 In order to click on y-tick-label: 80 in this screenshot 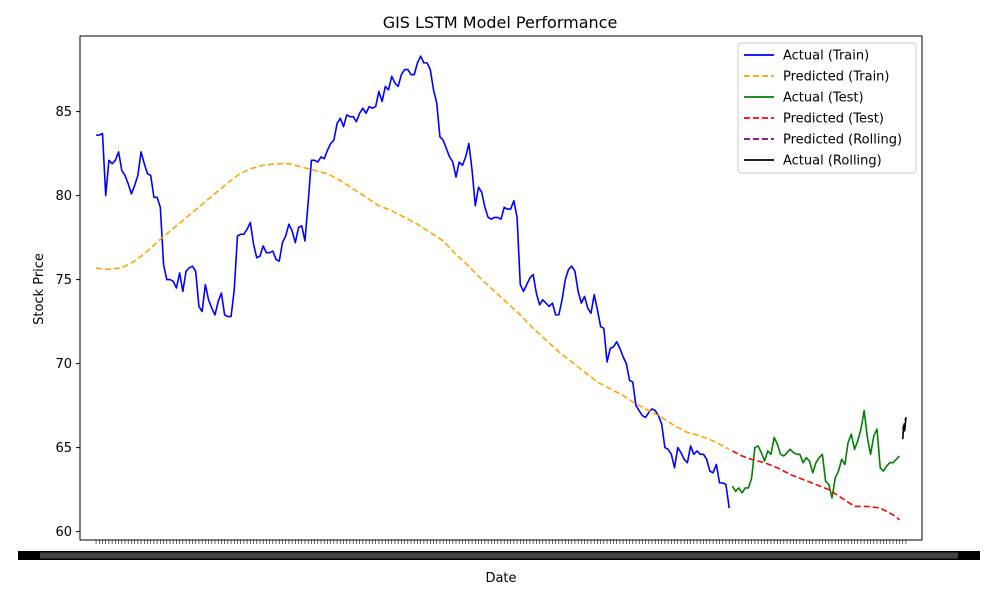, I will do `click(63, 196)`.